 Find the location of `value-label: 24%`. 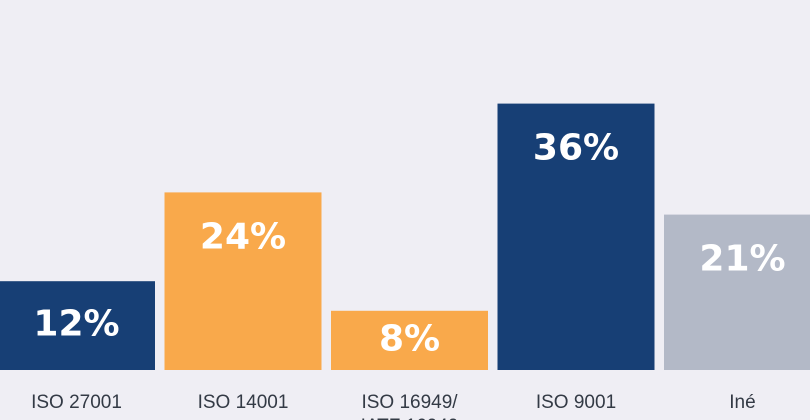

value-label: 24% is located at coordinates (243, 236).